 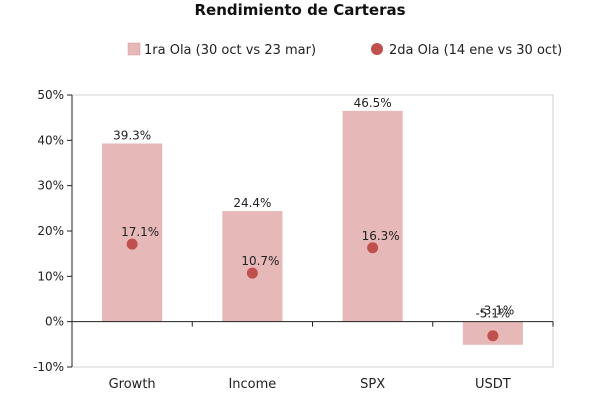 What do you see at coordinates (312, 324) in the screenshot?
I see `x-axis` at bounding box center [312, 324].